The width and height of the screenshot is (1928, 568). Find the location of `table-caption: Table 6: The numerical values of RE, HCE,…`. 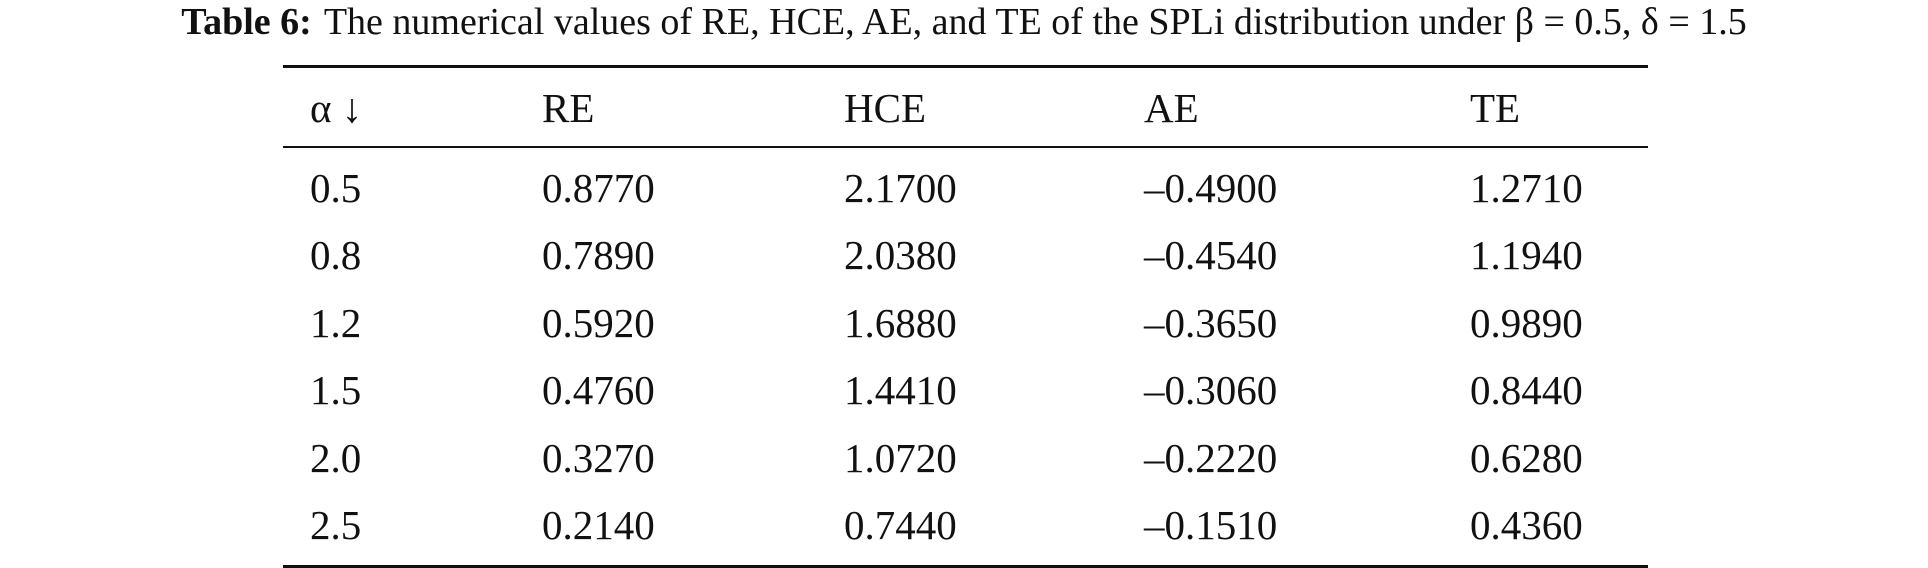

table-caption: Table 6: The numerical values of RE, HCE,… is located at coordinates (964, 22).